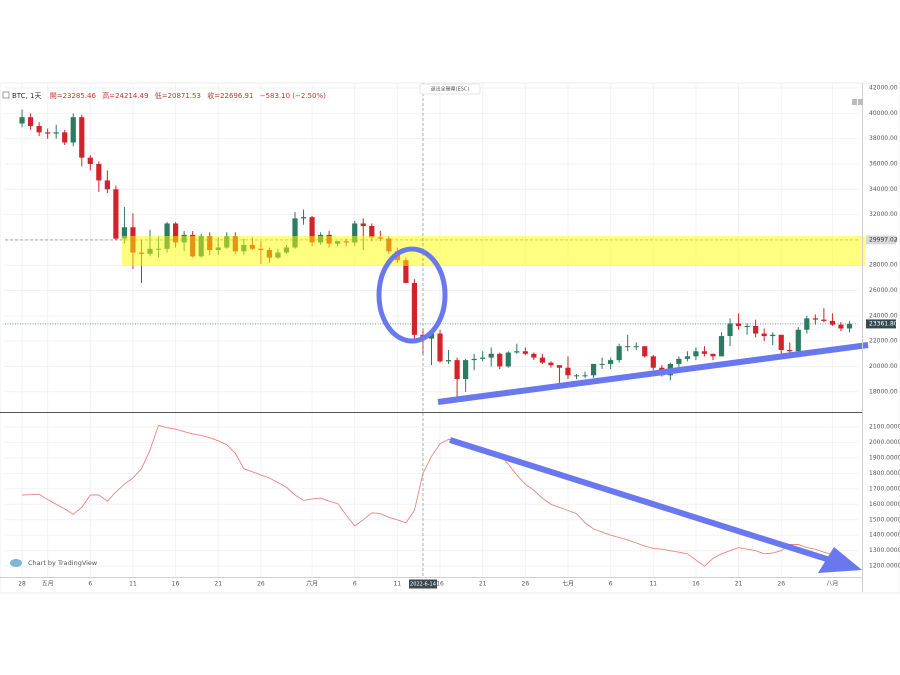 Image resolution: width=900 pixels, height=675 pixels. Describe the element at coordinates (883, 323) in the screenshot. I see `price-marker-label: 23361.80` at that location.